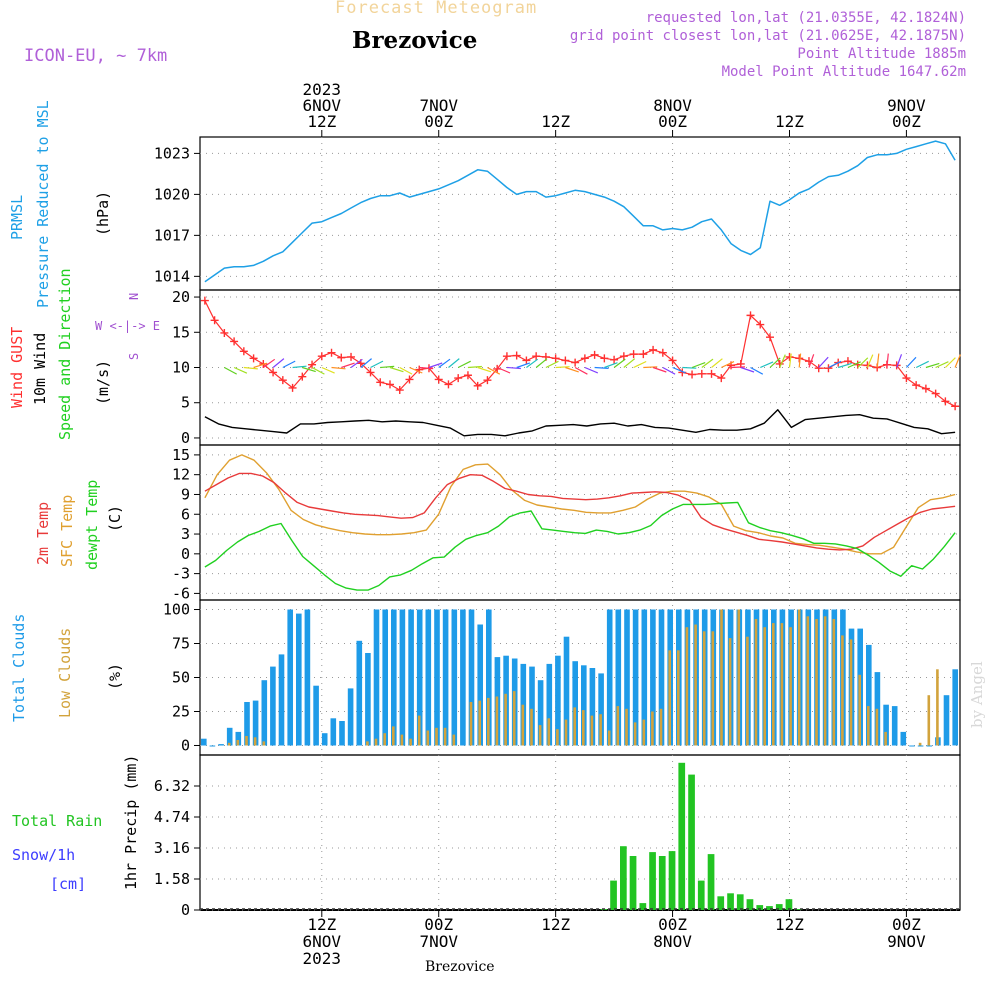 This screenshot has width=1000, height=1000. What do you see at coordinates (557, 848) in the screenshot?
I see `y-axis-precip: 0 1.58 3.16 4.74 6.32` at bounding box center [557, 848].